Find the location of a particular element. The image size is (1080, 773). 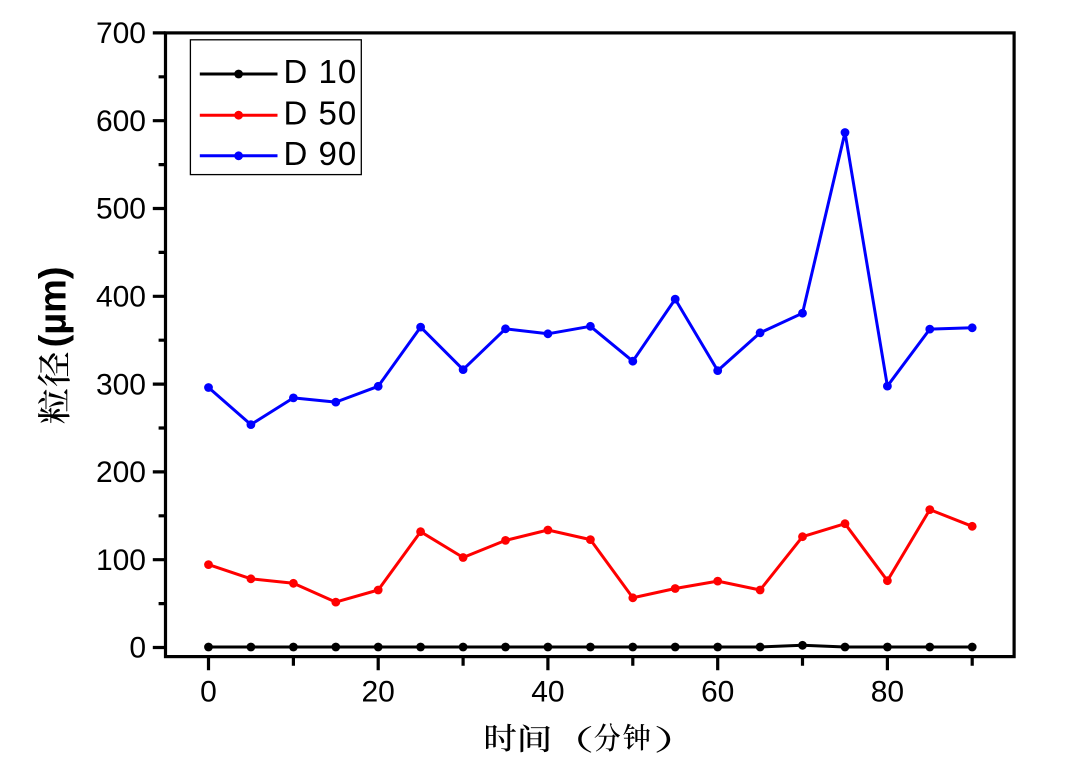

svg-text: 700 is located at coordinates (121, 33).